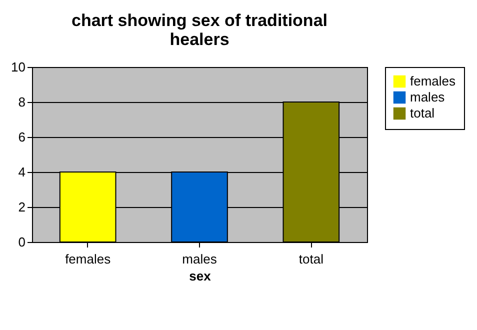 The height and width of the screenshot is (330, 477). Describe the element at coordinates (200, 30) in the screenshot. I see `chart-title: chart showing sex of traditional healers` at that location.